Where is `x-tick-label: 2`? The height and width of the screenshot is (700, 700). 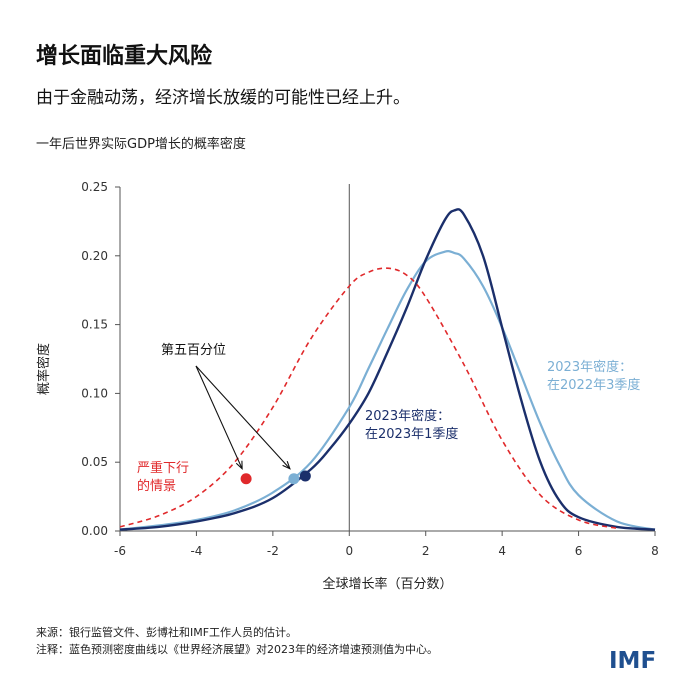
x-tick-label: 2 is located at coordinates (426, 551).